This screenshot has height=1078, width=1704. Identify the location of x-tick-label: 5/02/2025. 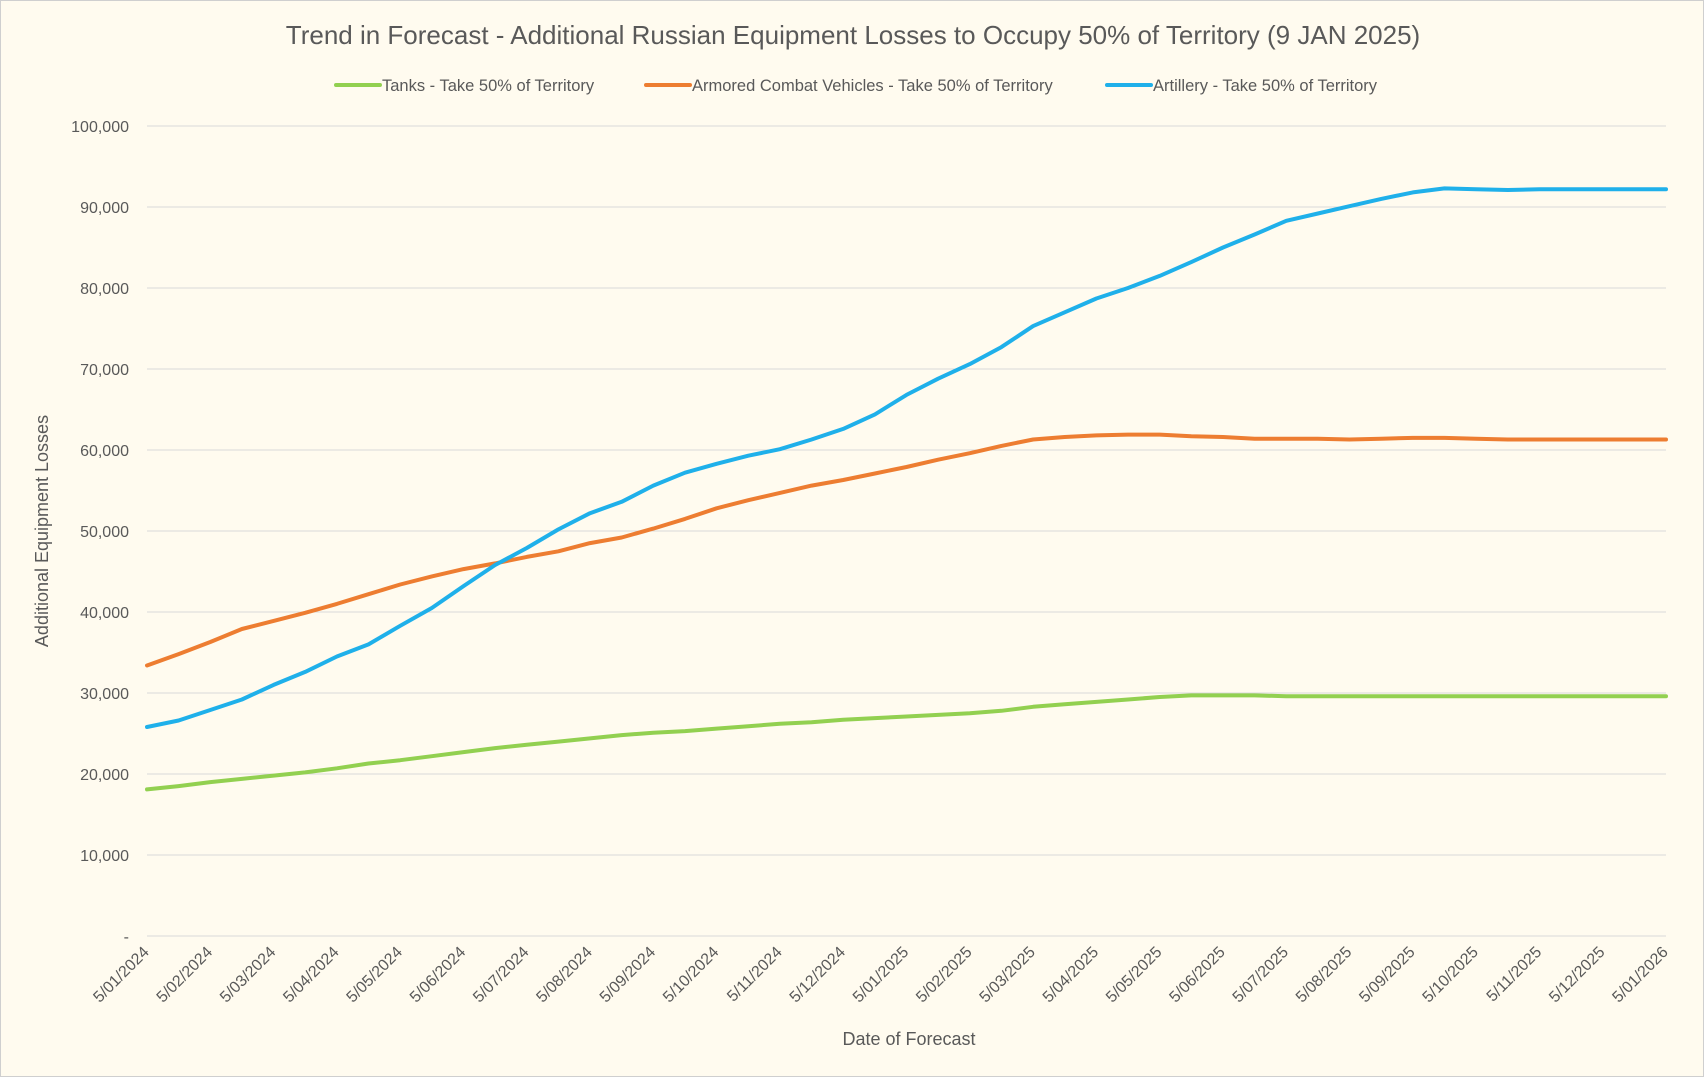
(944, 975).